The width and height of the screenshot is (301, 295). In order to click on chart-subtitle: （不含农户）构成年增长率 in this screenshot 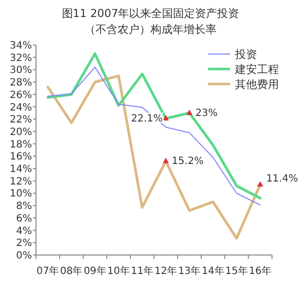, I will do `click(150, 29)`.